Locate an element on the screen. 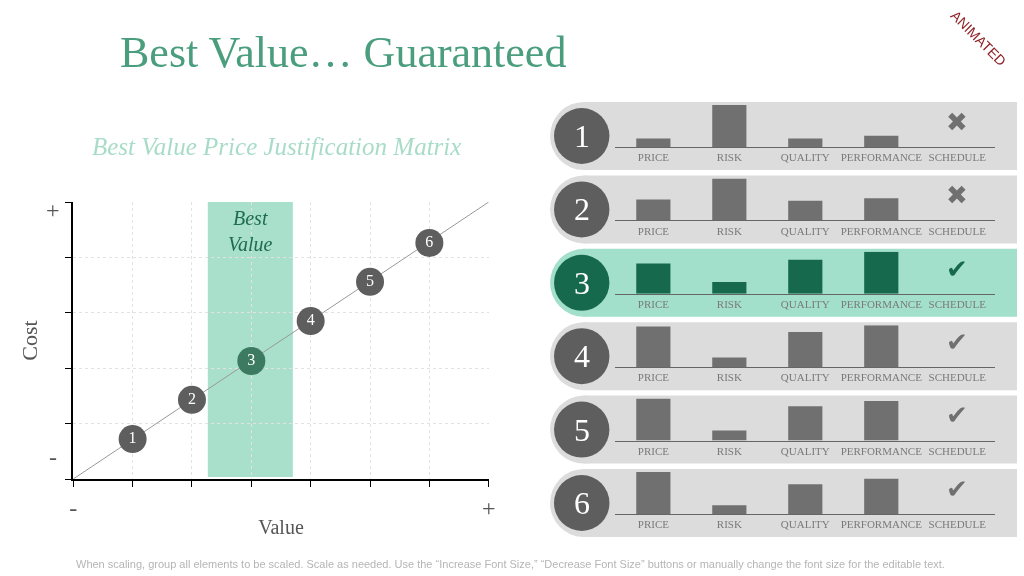 This screenshot has width=1024, height=576. y-axis-title: Cost is located at coordinates (29, 340).